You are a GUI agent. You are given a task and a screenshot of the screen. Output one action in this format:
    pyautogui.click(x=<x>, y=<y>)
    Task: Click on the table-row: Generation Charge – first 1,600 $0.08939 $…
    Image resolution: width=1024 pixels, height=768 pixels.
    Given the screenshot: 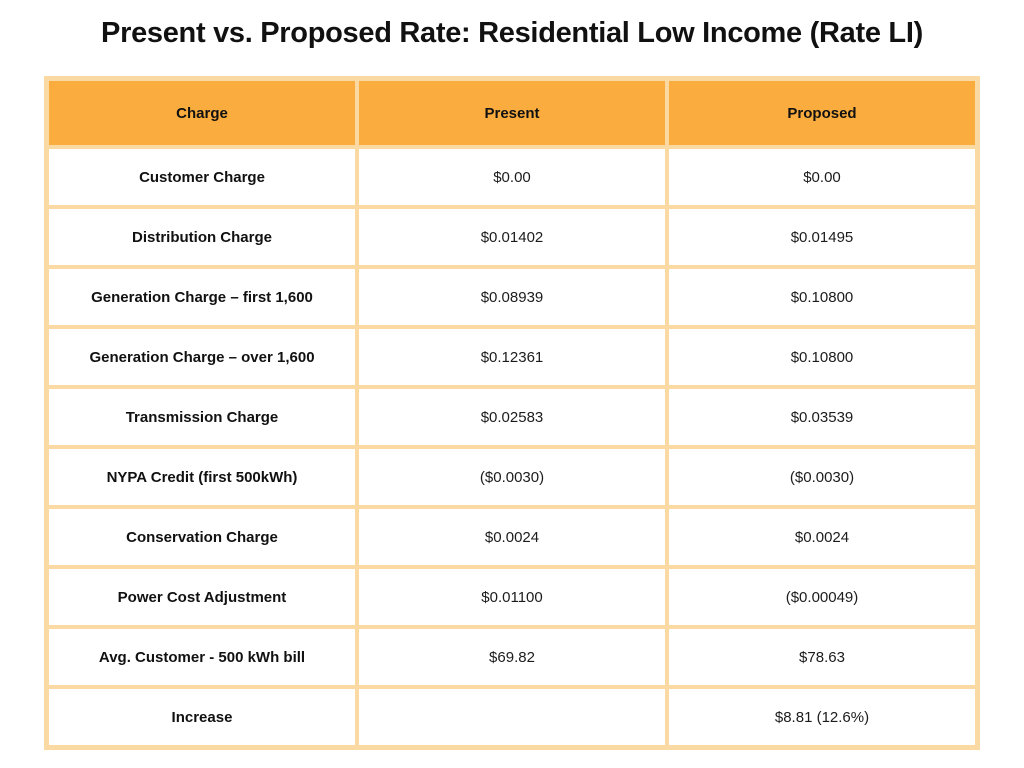 What is the action you would take?
    pyautogui.click(x=512, y=297)
    